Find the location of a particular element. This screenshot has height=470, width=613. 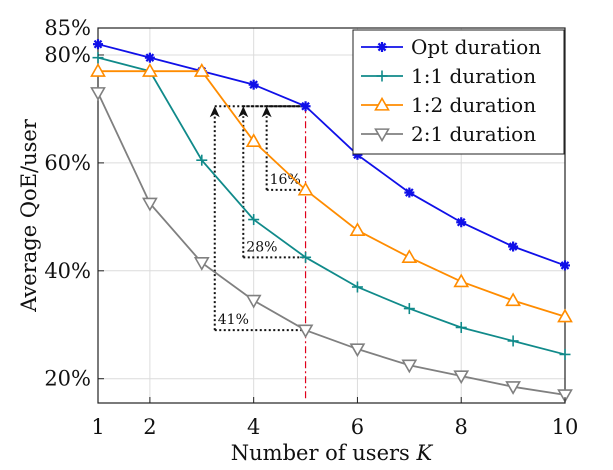

annotation-label: 41% is located at coordinates (233, 320).